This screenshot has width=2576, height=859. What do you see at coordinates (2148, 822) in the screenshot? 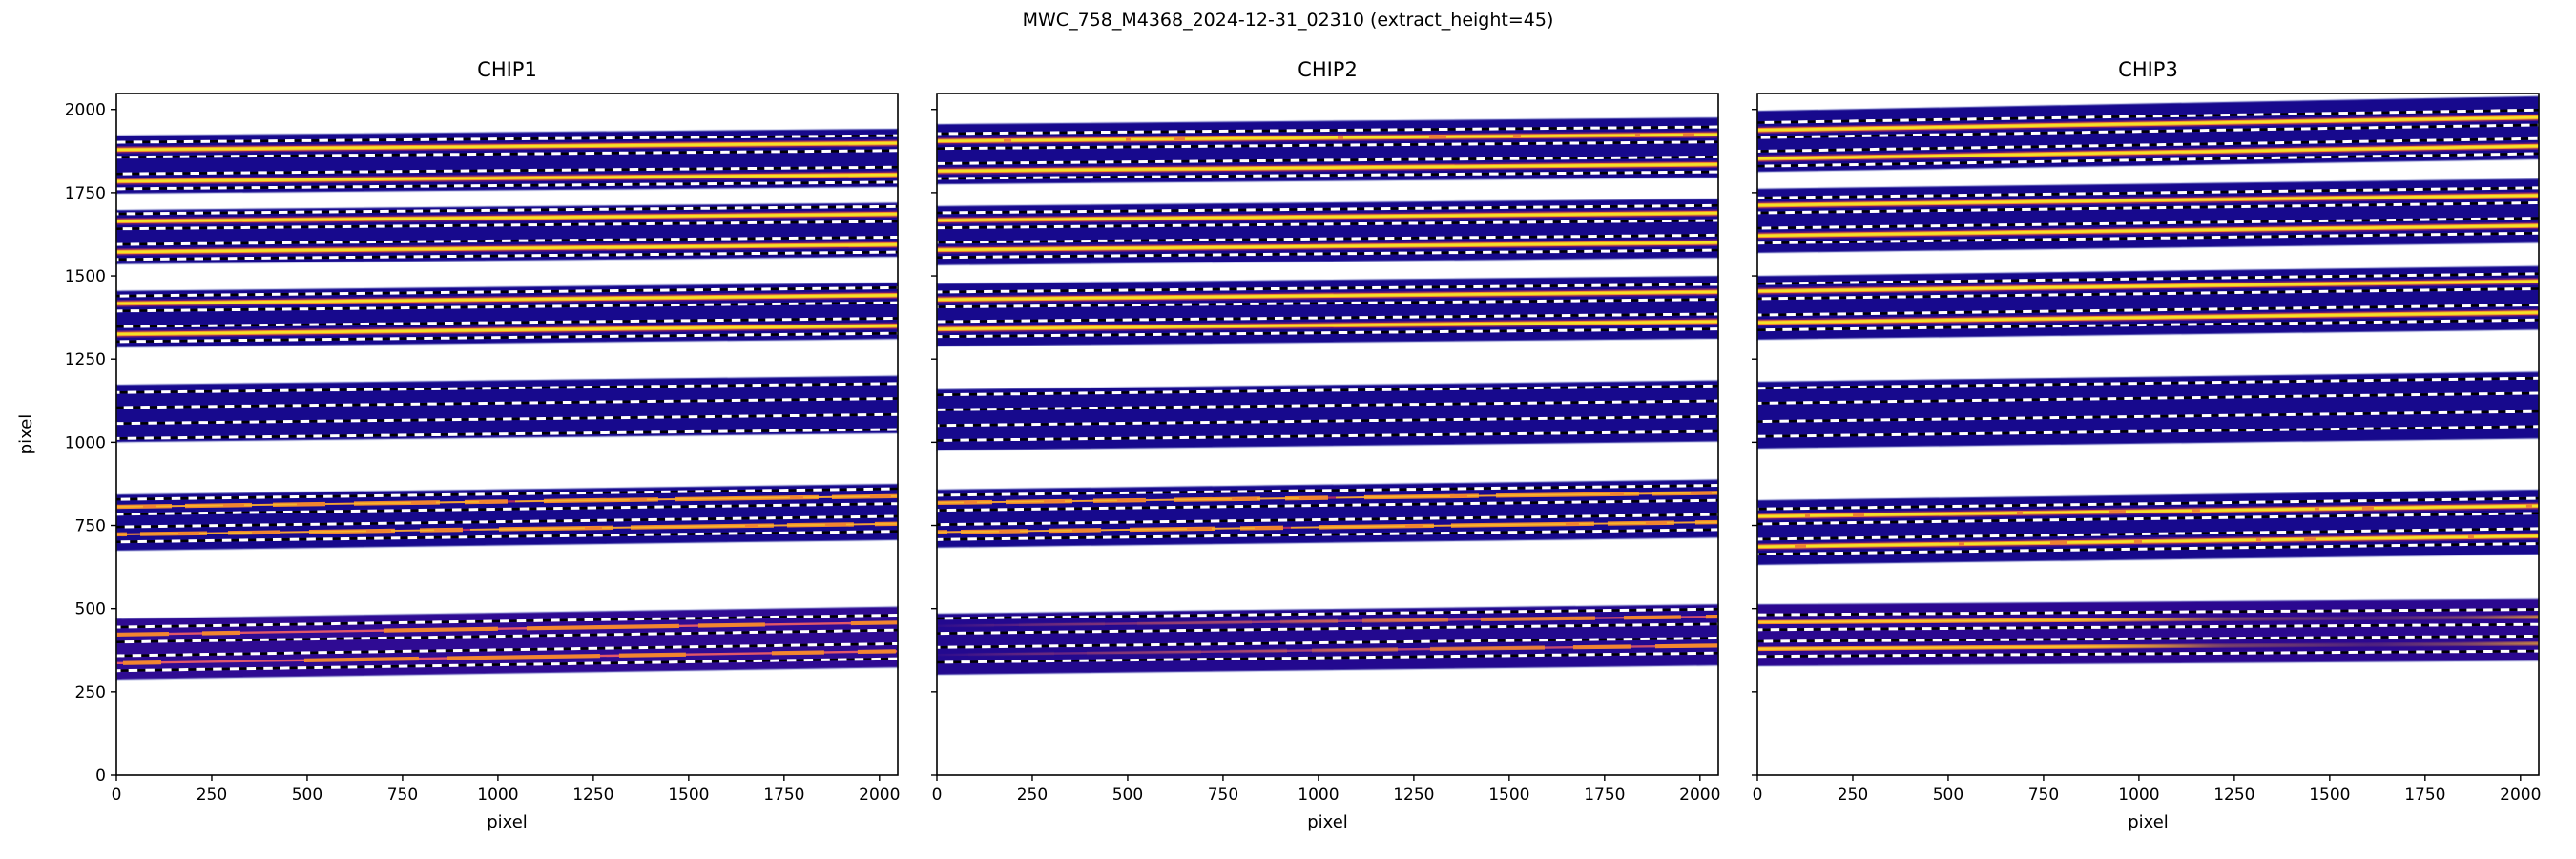
I see `chip3-xlabel: pixel` at bounding box center [2148, 822].